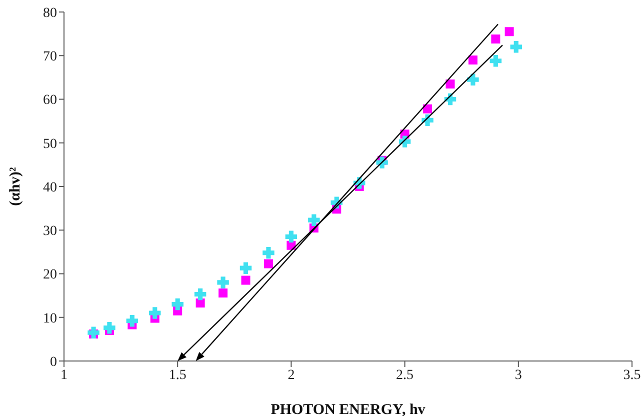 The height and width of the screenshot is (416, 643). Describe the element at coordinates (50, 232) in the screenshot. I see `y-tick-label: 30` at that location.